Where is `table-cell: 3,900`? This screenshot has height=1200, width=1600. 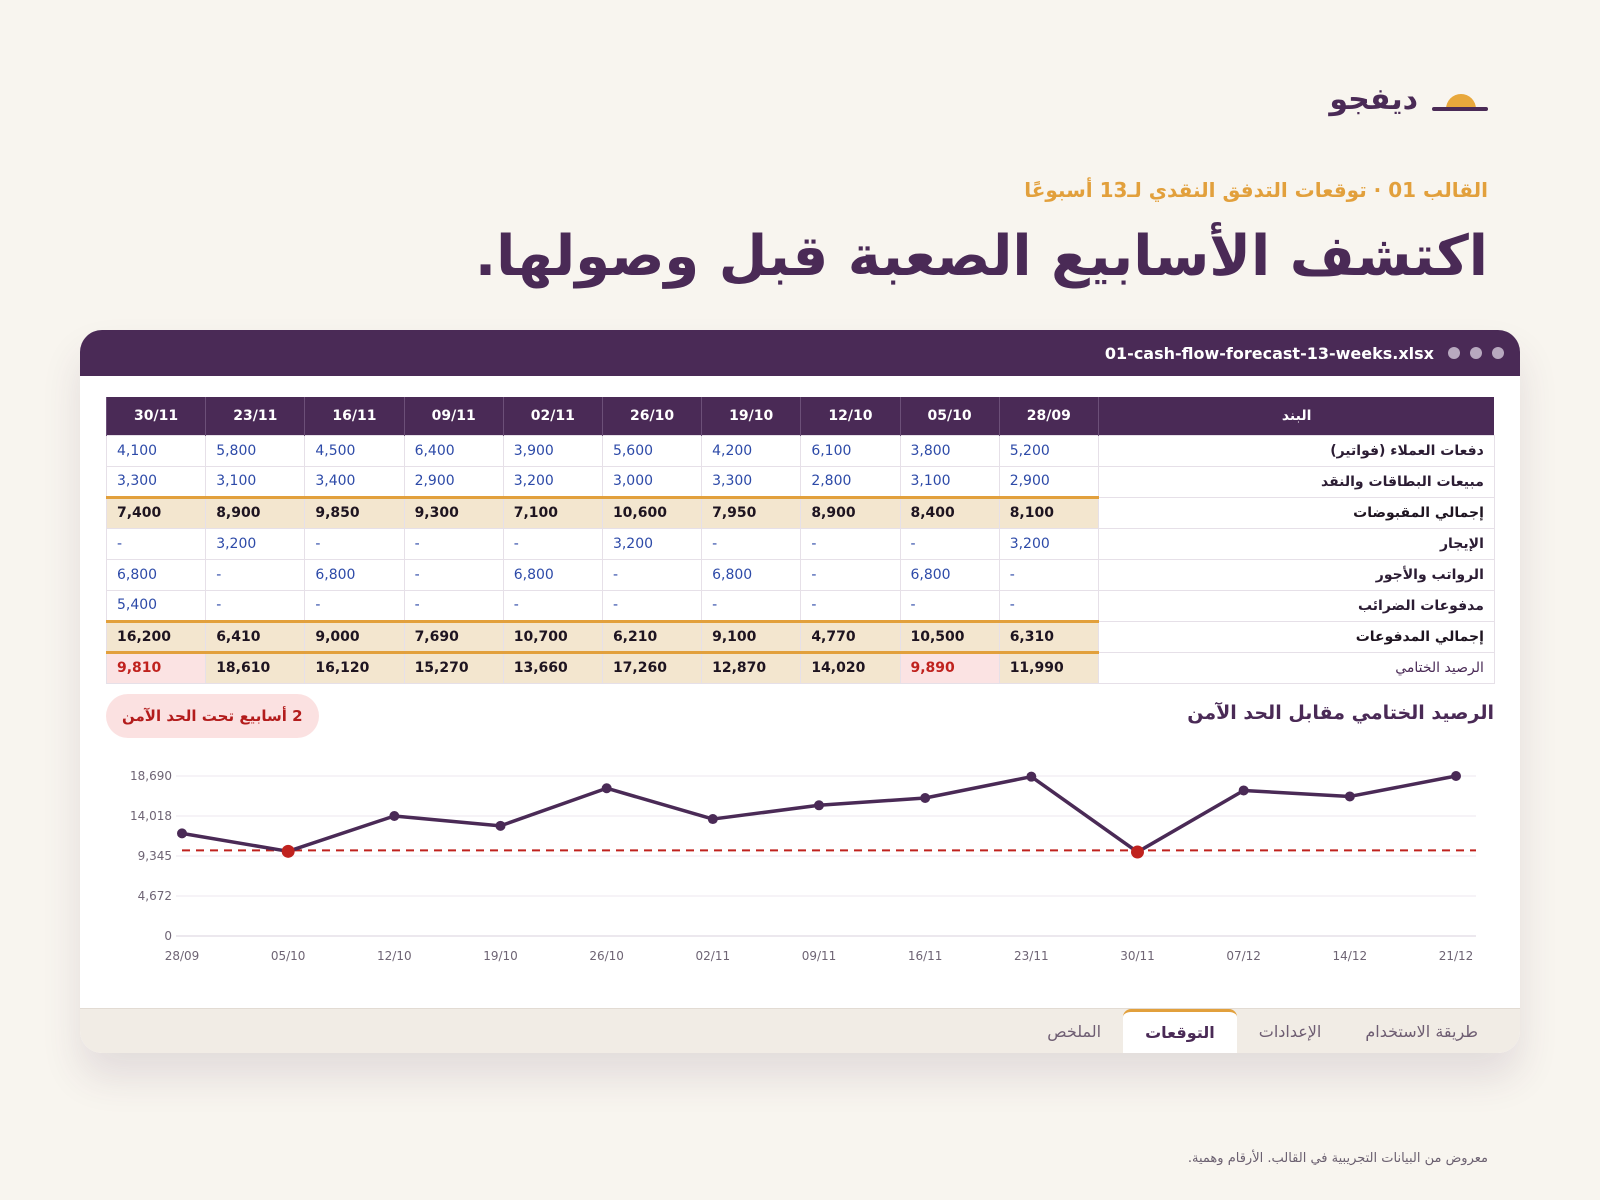 table-cell: 3,900 is located at coordinates (552, 450).